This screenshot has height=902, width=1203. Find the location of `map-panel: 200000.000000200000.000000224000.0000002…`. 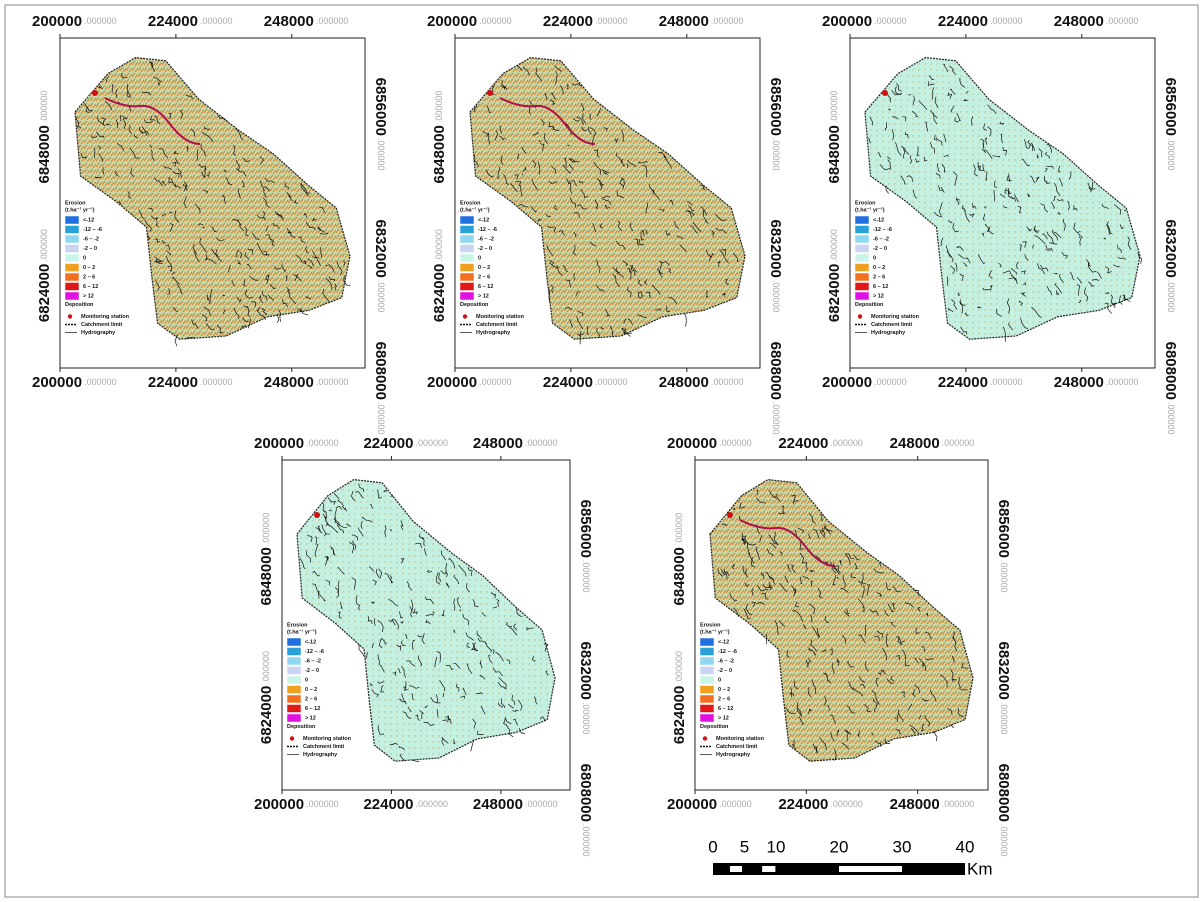

map-panel: 200000.000000200000.000000224000.0000002… is located at coordinates (210, 224).